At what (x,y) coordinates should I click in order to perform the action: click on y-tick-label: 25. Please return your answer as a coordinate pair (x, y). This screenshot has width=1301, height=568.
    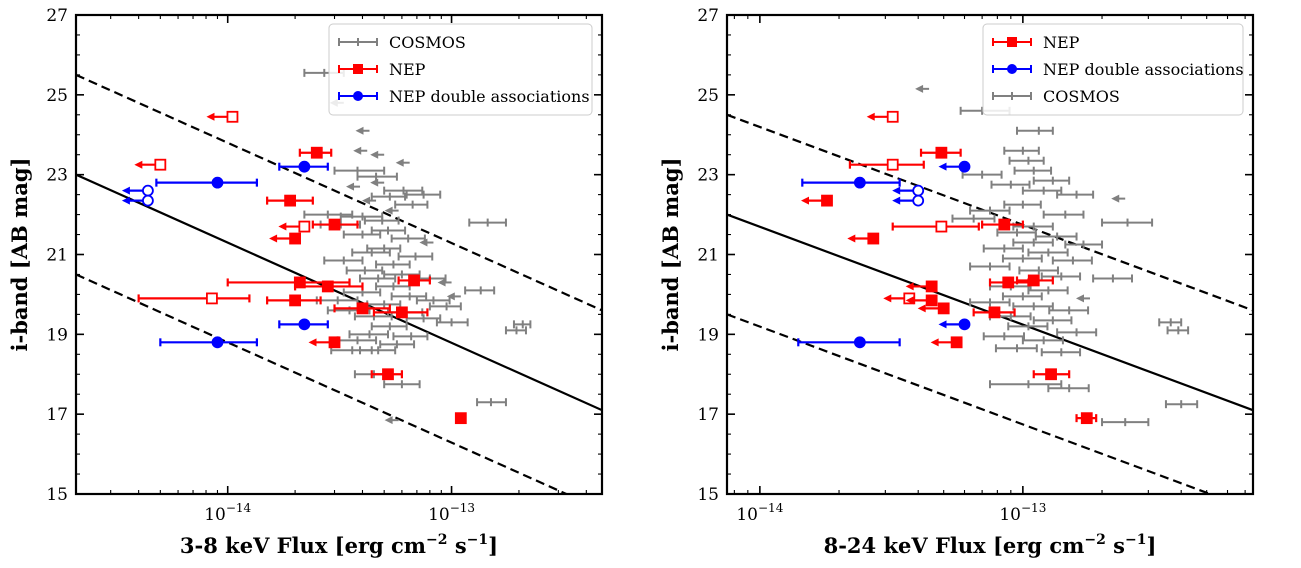
    Looking at the image, I should click on (57, 96).